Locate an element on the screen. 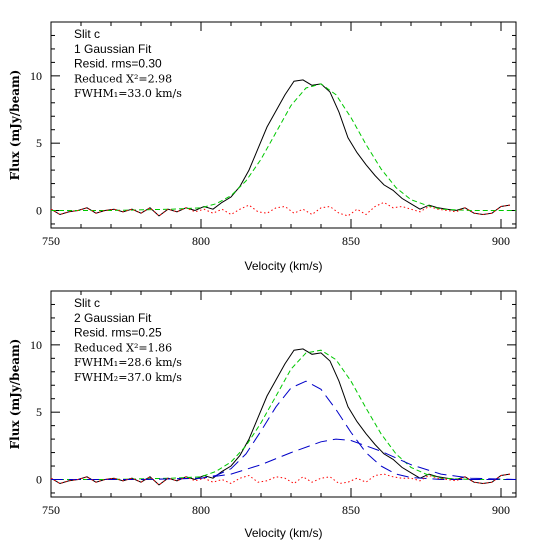 This screenshot has width=542, height=551. annotation-line: FWHM₁=33.0 km/s is located at coordinates (128, 93).